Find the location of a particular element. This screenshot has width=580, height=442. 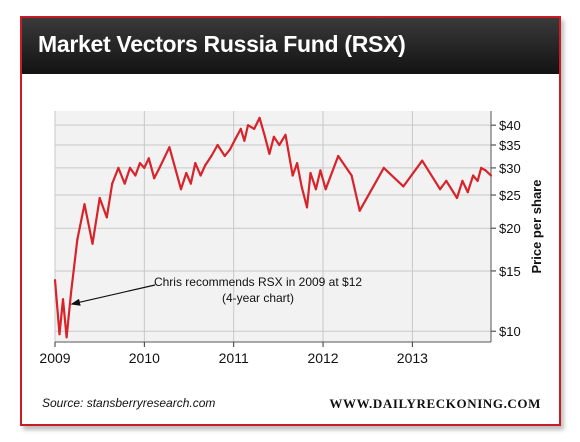

y-tick-label: $25 is located at coordinates (510, 195).